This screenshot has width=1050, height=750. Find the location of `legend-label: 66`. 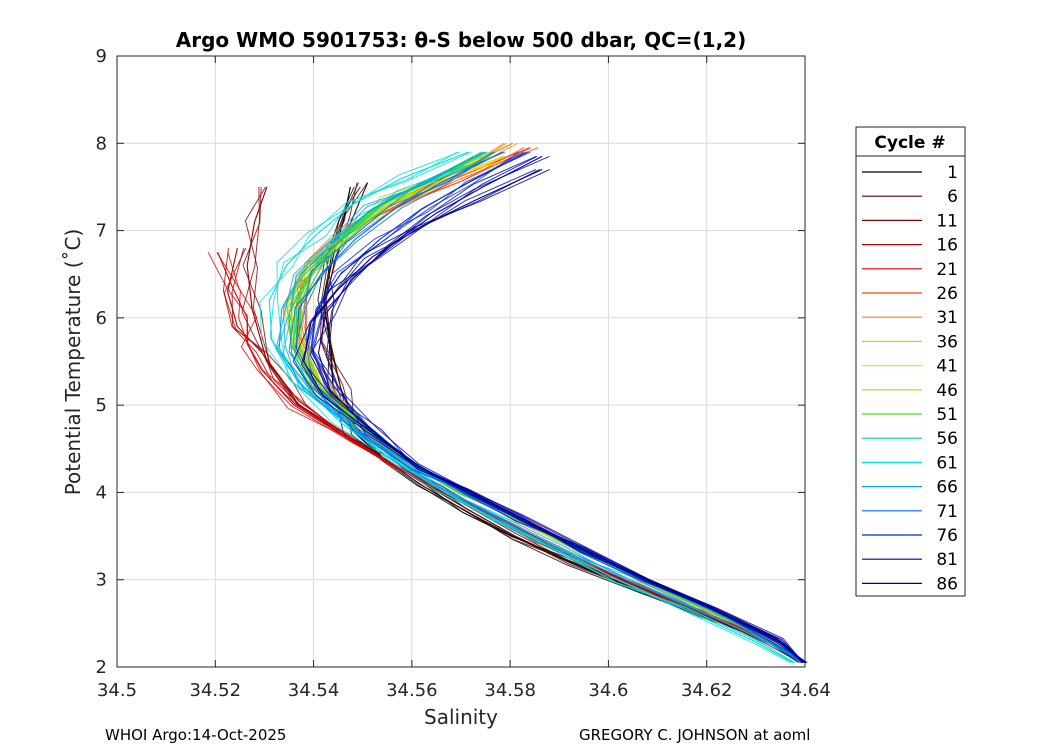

legend-label: 66 is located at coordinates (947, 488).